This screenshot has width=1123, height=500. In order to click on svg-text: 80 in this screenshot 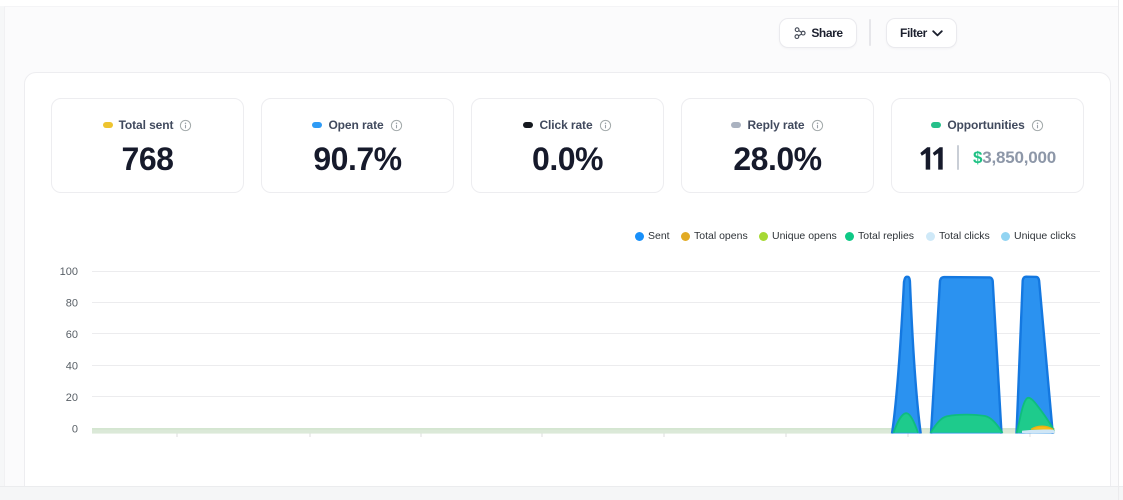, I will do `click(72, 304)`.